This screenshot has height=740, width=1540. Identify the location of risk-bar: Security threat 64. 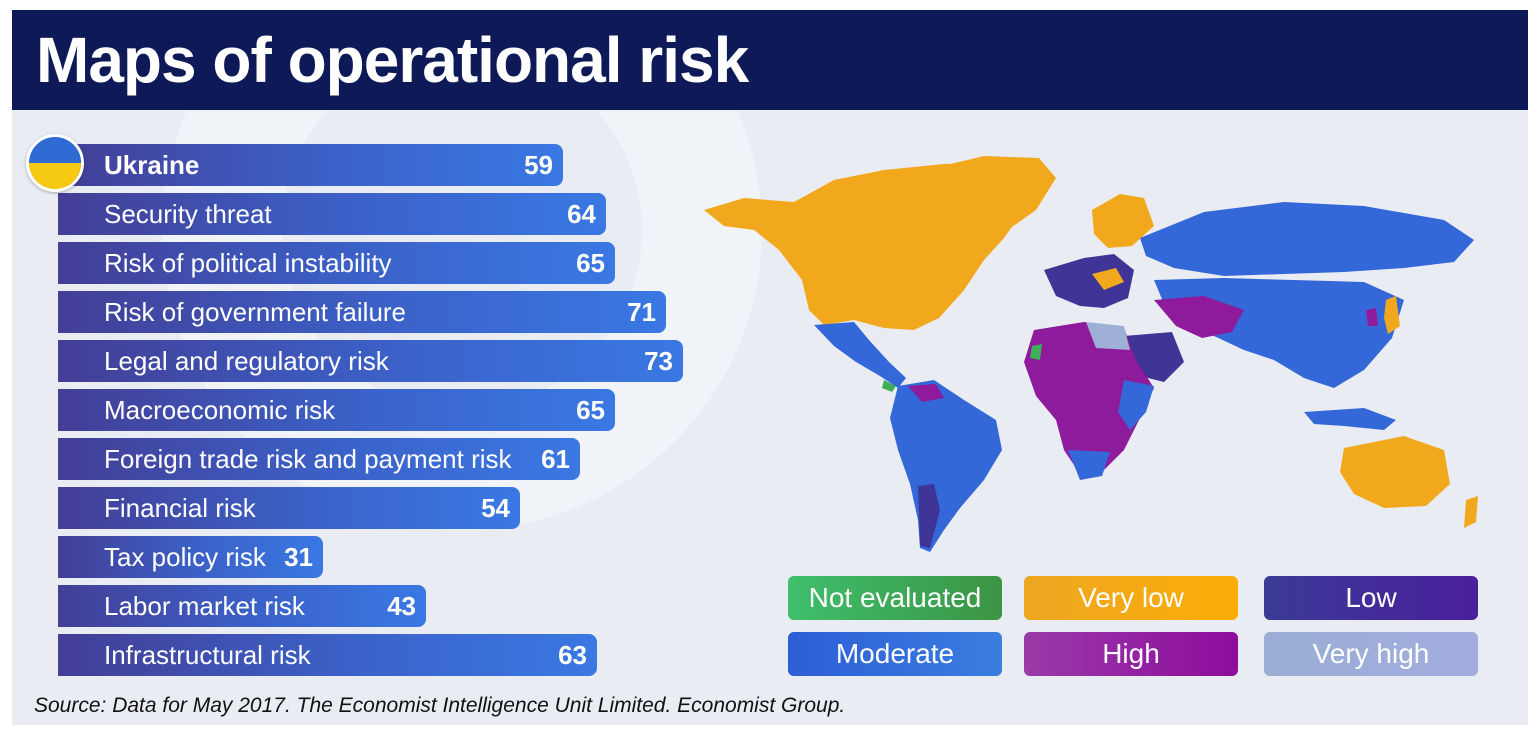
(332, 214).